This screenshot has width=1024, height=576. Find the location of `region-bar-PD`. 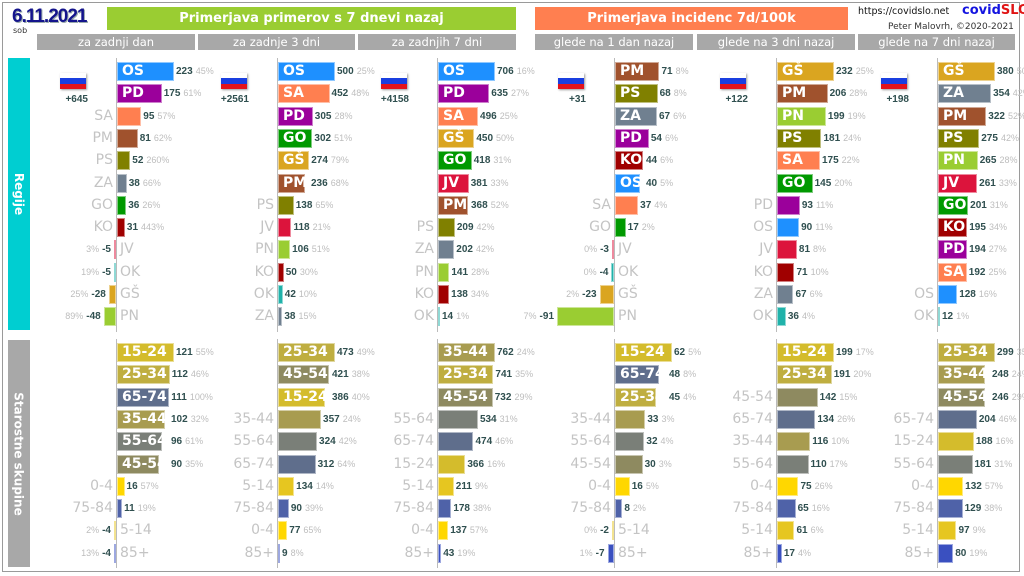

region-bar-PD is located at coordinates (632, 138).